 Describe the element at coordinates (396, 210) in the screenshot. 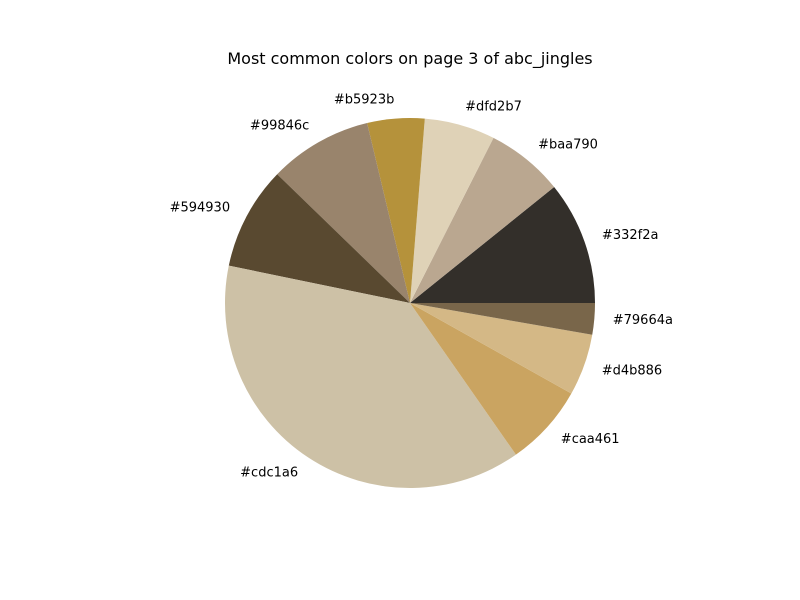

I see `pie-slice-b5923b` at that location.